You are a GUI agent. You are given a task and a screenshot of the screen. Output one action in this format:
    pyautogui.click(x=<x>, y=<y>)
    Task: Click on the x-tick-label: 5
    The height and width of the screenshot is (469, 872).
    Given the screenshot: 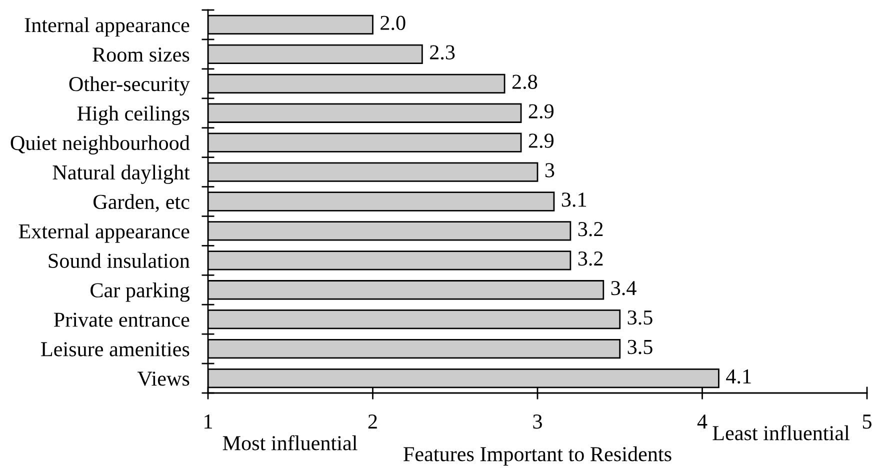 What is the action you would take?
    pyautogui.click(x=867, y=421)
    